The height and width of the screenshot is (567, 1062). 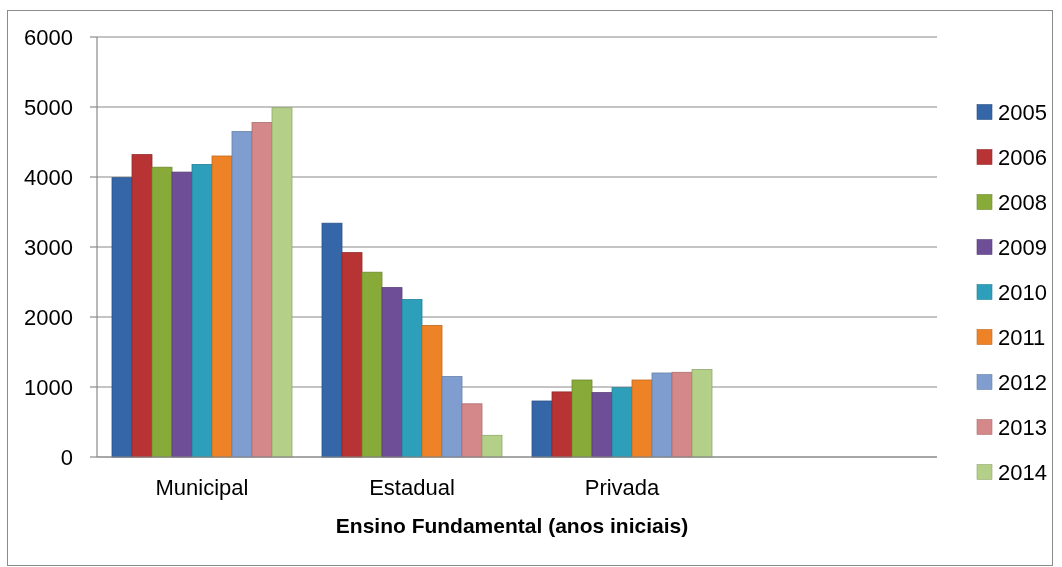 I want to click on y-tick-label: 4000, so click(x=48, y=177).